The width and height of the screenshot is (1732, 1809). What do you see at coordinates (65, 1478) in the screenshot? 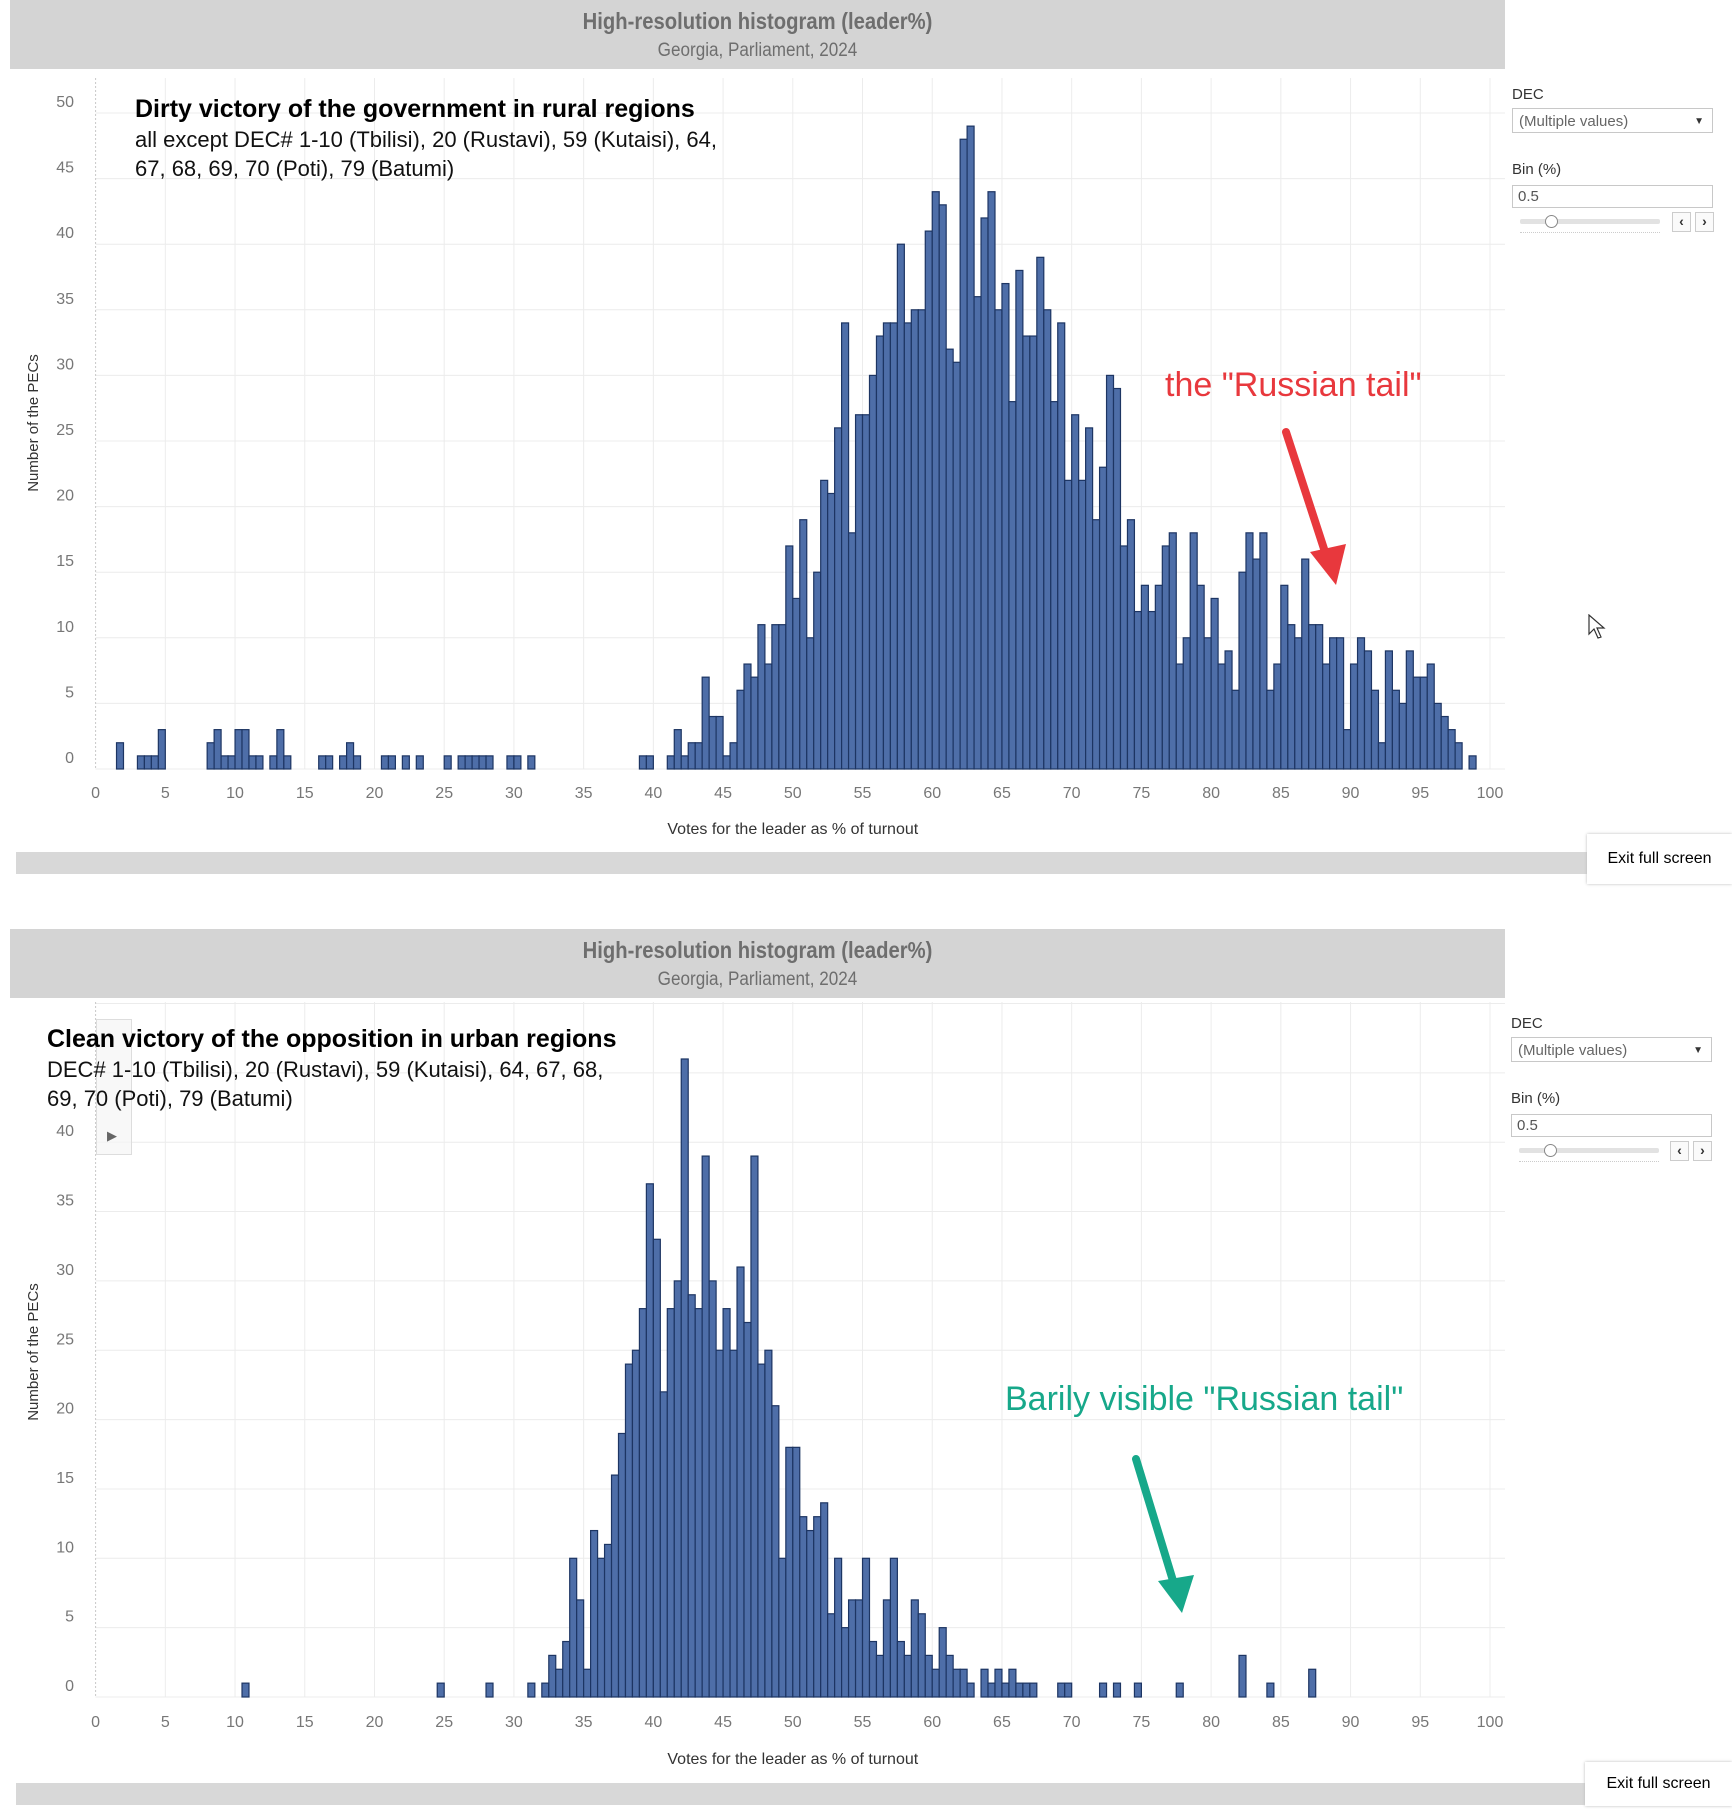
I see `y-tick-label: 15` at bounding box center [65, 1478].